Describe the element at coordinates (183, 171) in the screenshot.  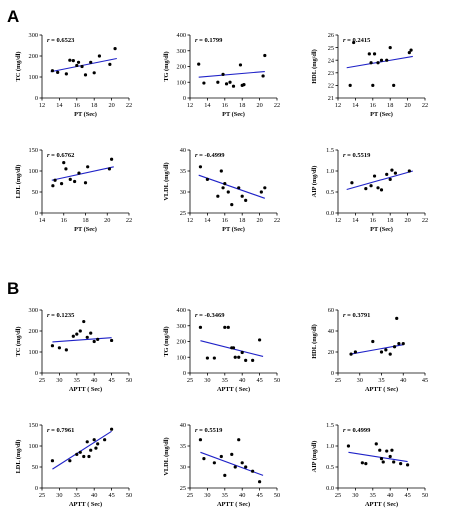
I see `y-tick-label: 35` at that location.